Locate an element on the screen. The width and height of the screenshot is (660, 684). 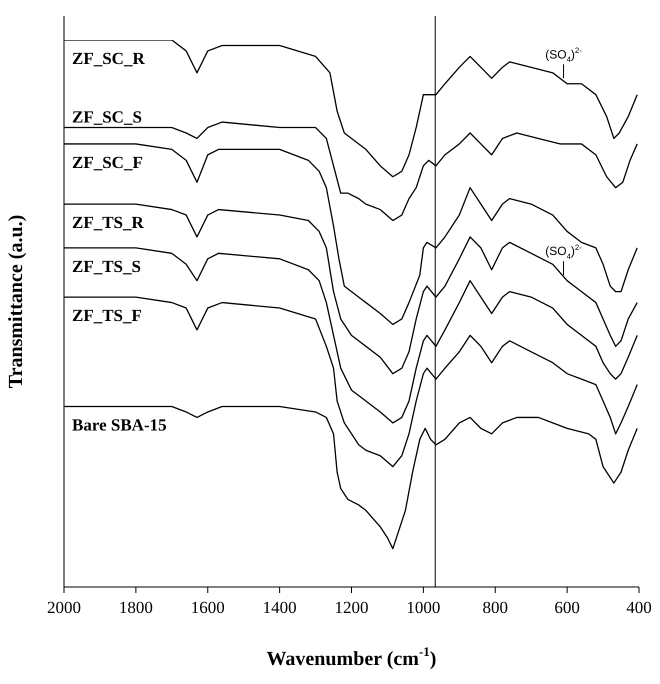
x-tick-label: 1400 is located at coordinates (279, 608).